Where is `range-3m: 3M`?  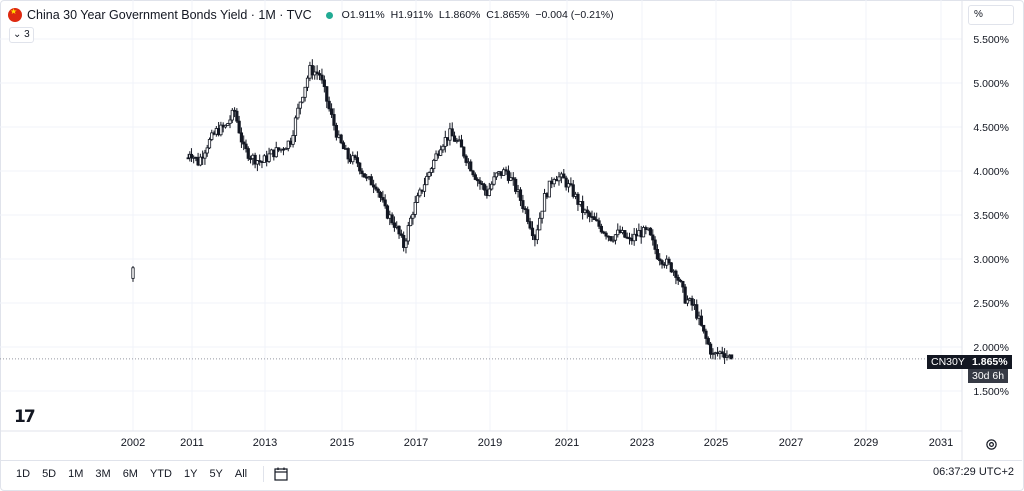 range-3m: 3M is located at coordinates (103, 474).